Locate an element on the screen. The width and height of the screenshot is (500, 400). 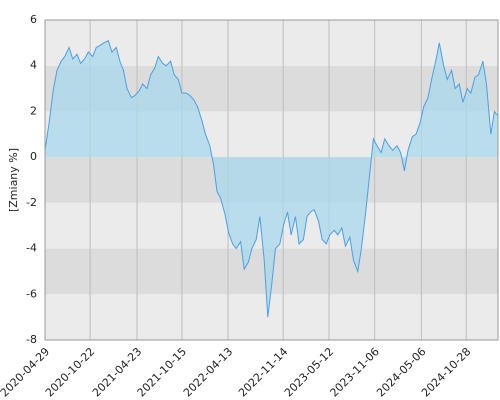
y-tick-label: -2 is located at coordinates (31, 202).